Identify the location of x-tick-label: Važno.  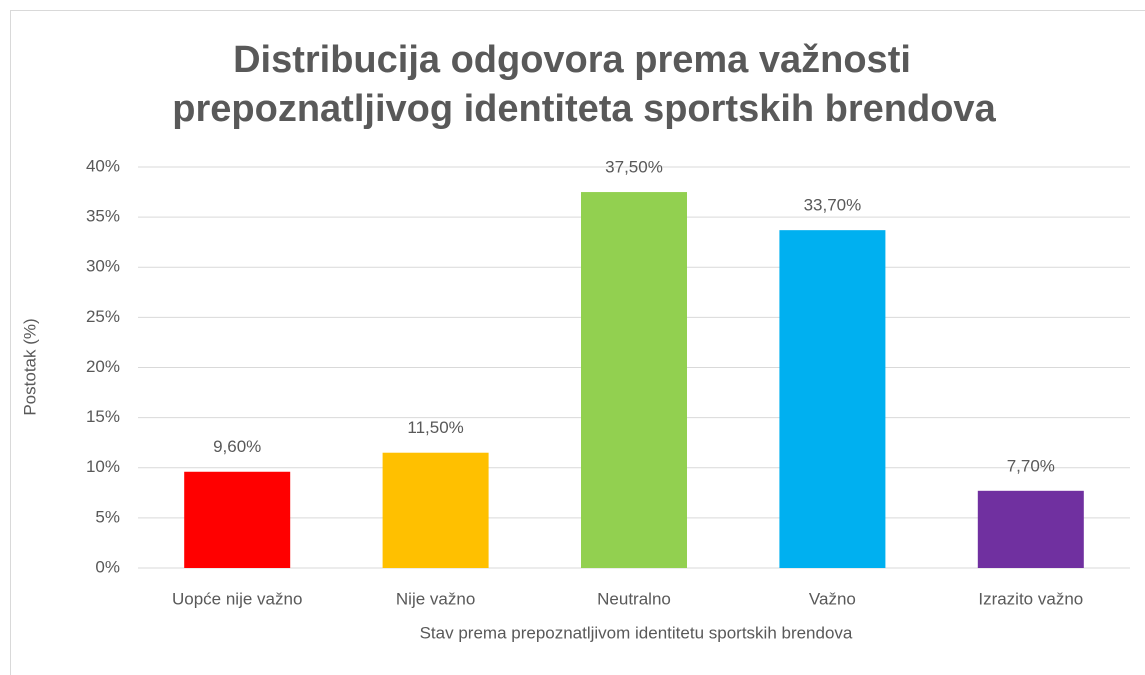
(832, 598).